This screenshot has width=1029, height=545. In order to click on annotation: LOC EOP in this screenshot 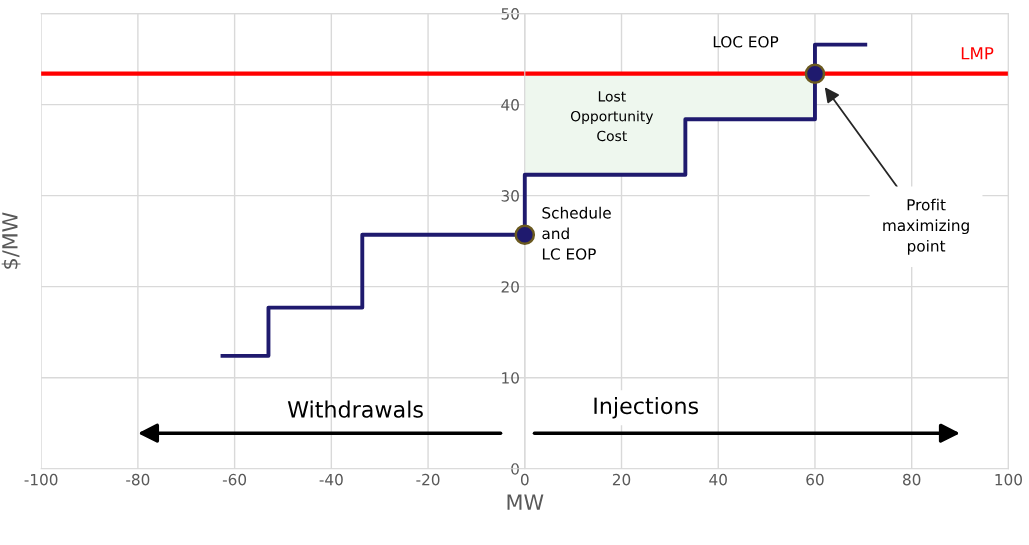, I will do `click(746, 42)`.